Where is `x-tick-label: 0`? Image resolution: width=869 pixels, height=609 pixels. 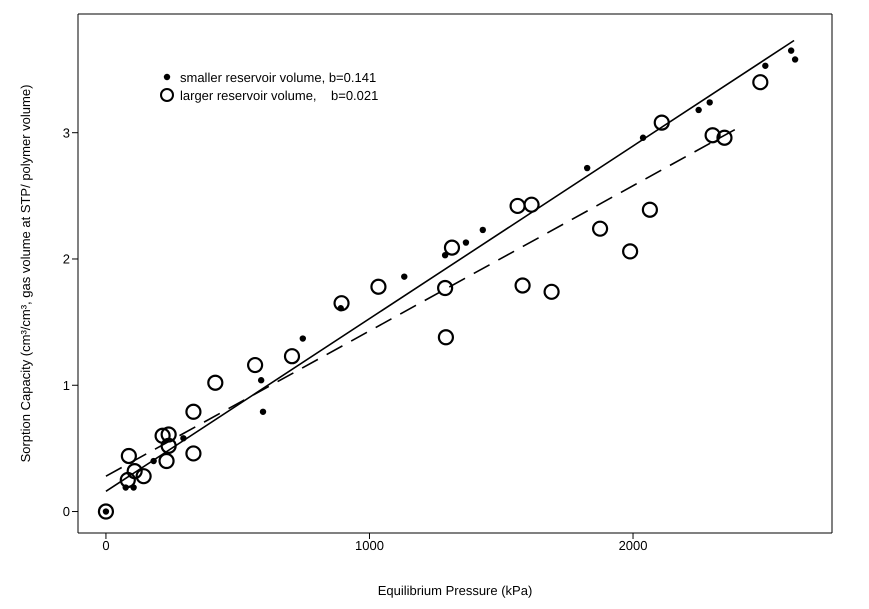
x-tick-label: 0 is located at coordinates (106, 546).